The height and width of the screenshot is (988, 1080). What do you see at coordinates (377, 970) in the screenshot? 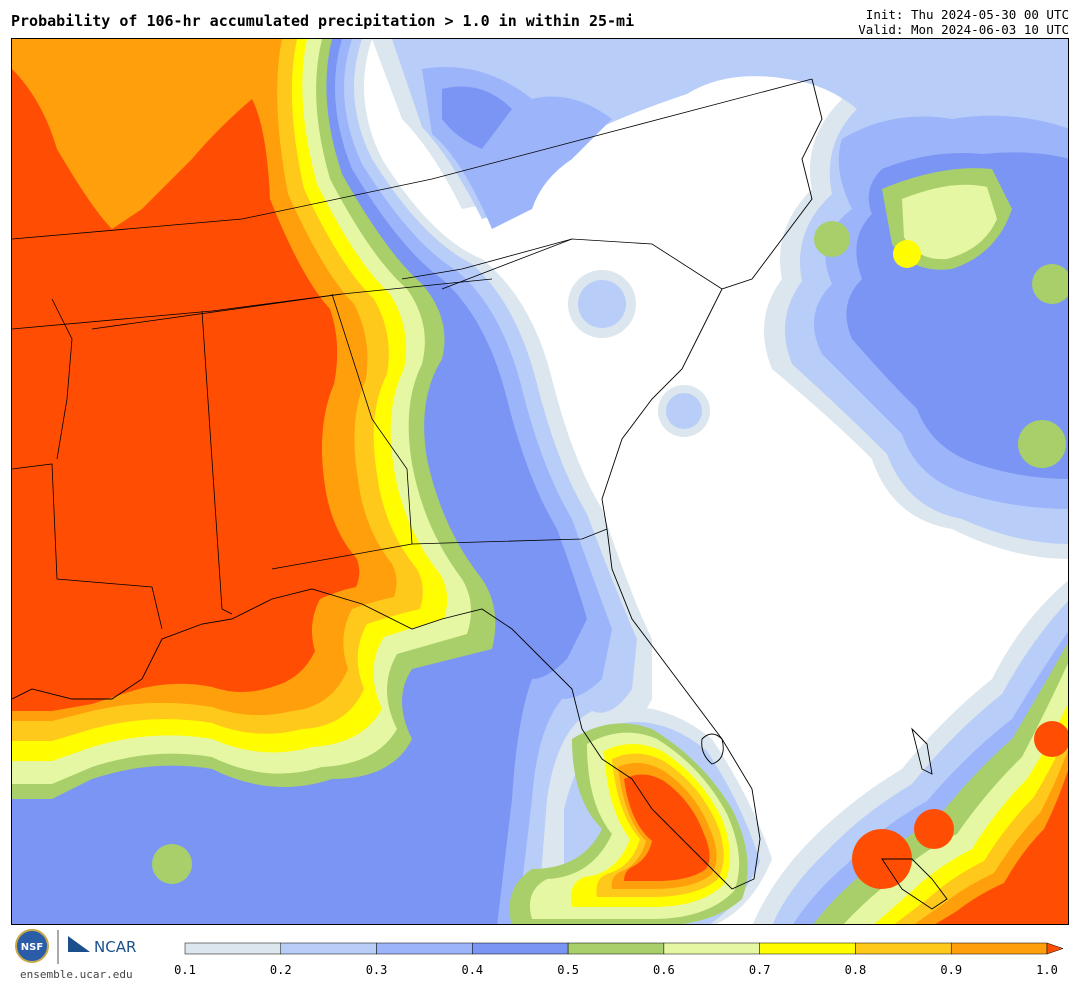
I see `colorbar-tick-label: 0.3` at bounding box center [377, 970].